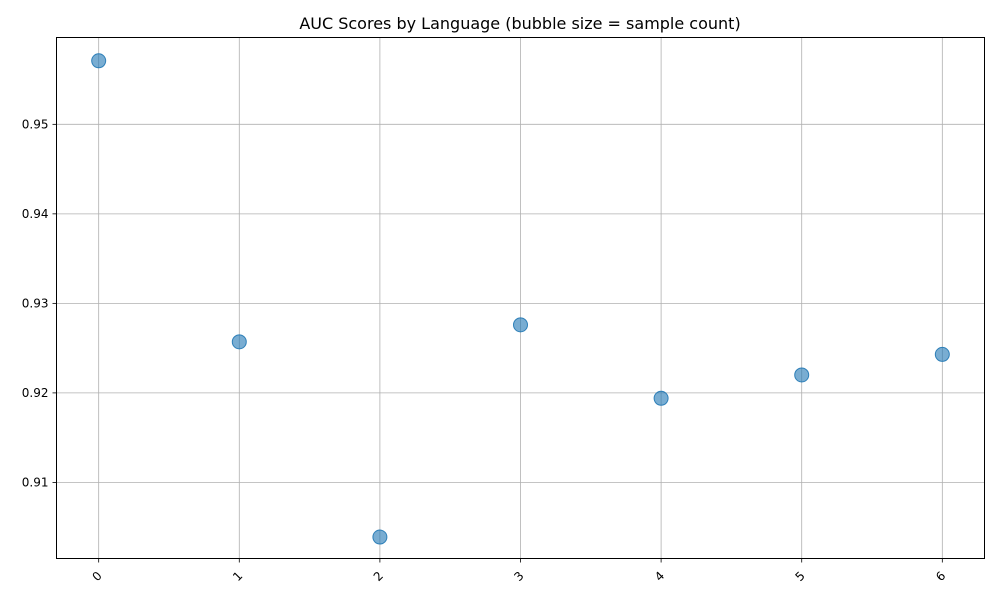 The width and height of the screenshot is (1000, 600). I want to click on y-tick-label: 0.94, so click(35, 214).